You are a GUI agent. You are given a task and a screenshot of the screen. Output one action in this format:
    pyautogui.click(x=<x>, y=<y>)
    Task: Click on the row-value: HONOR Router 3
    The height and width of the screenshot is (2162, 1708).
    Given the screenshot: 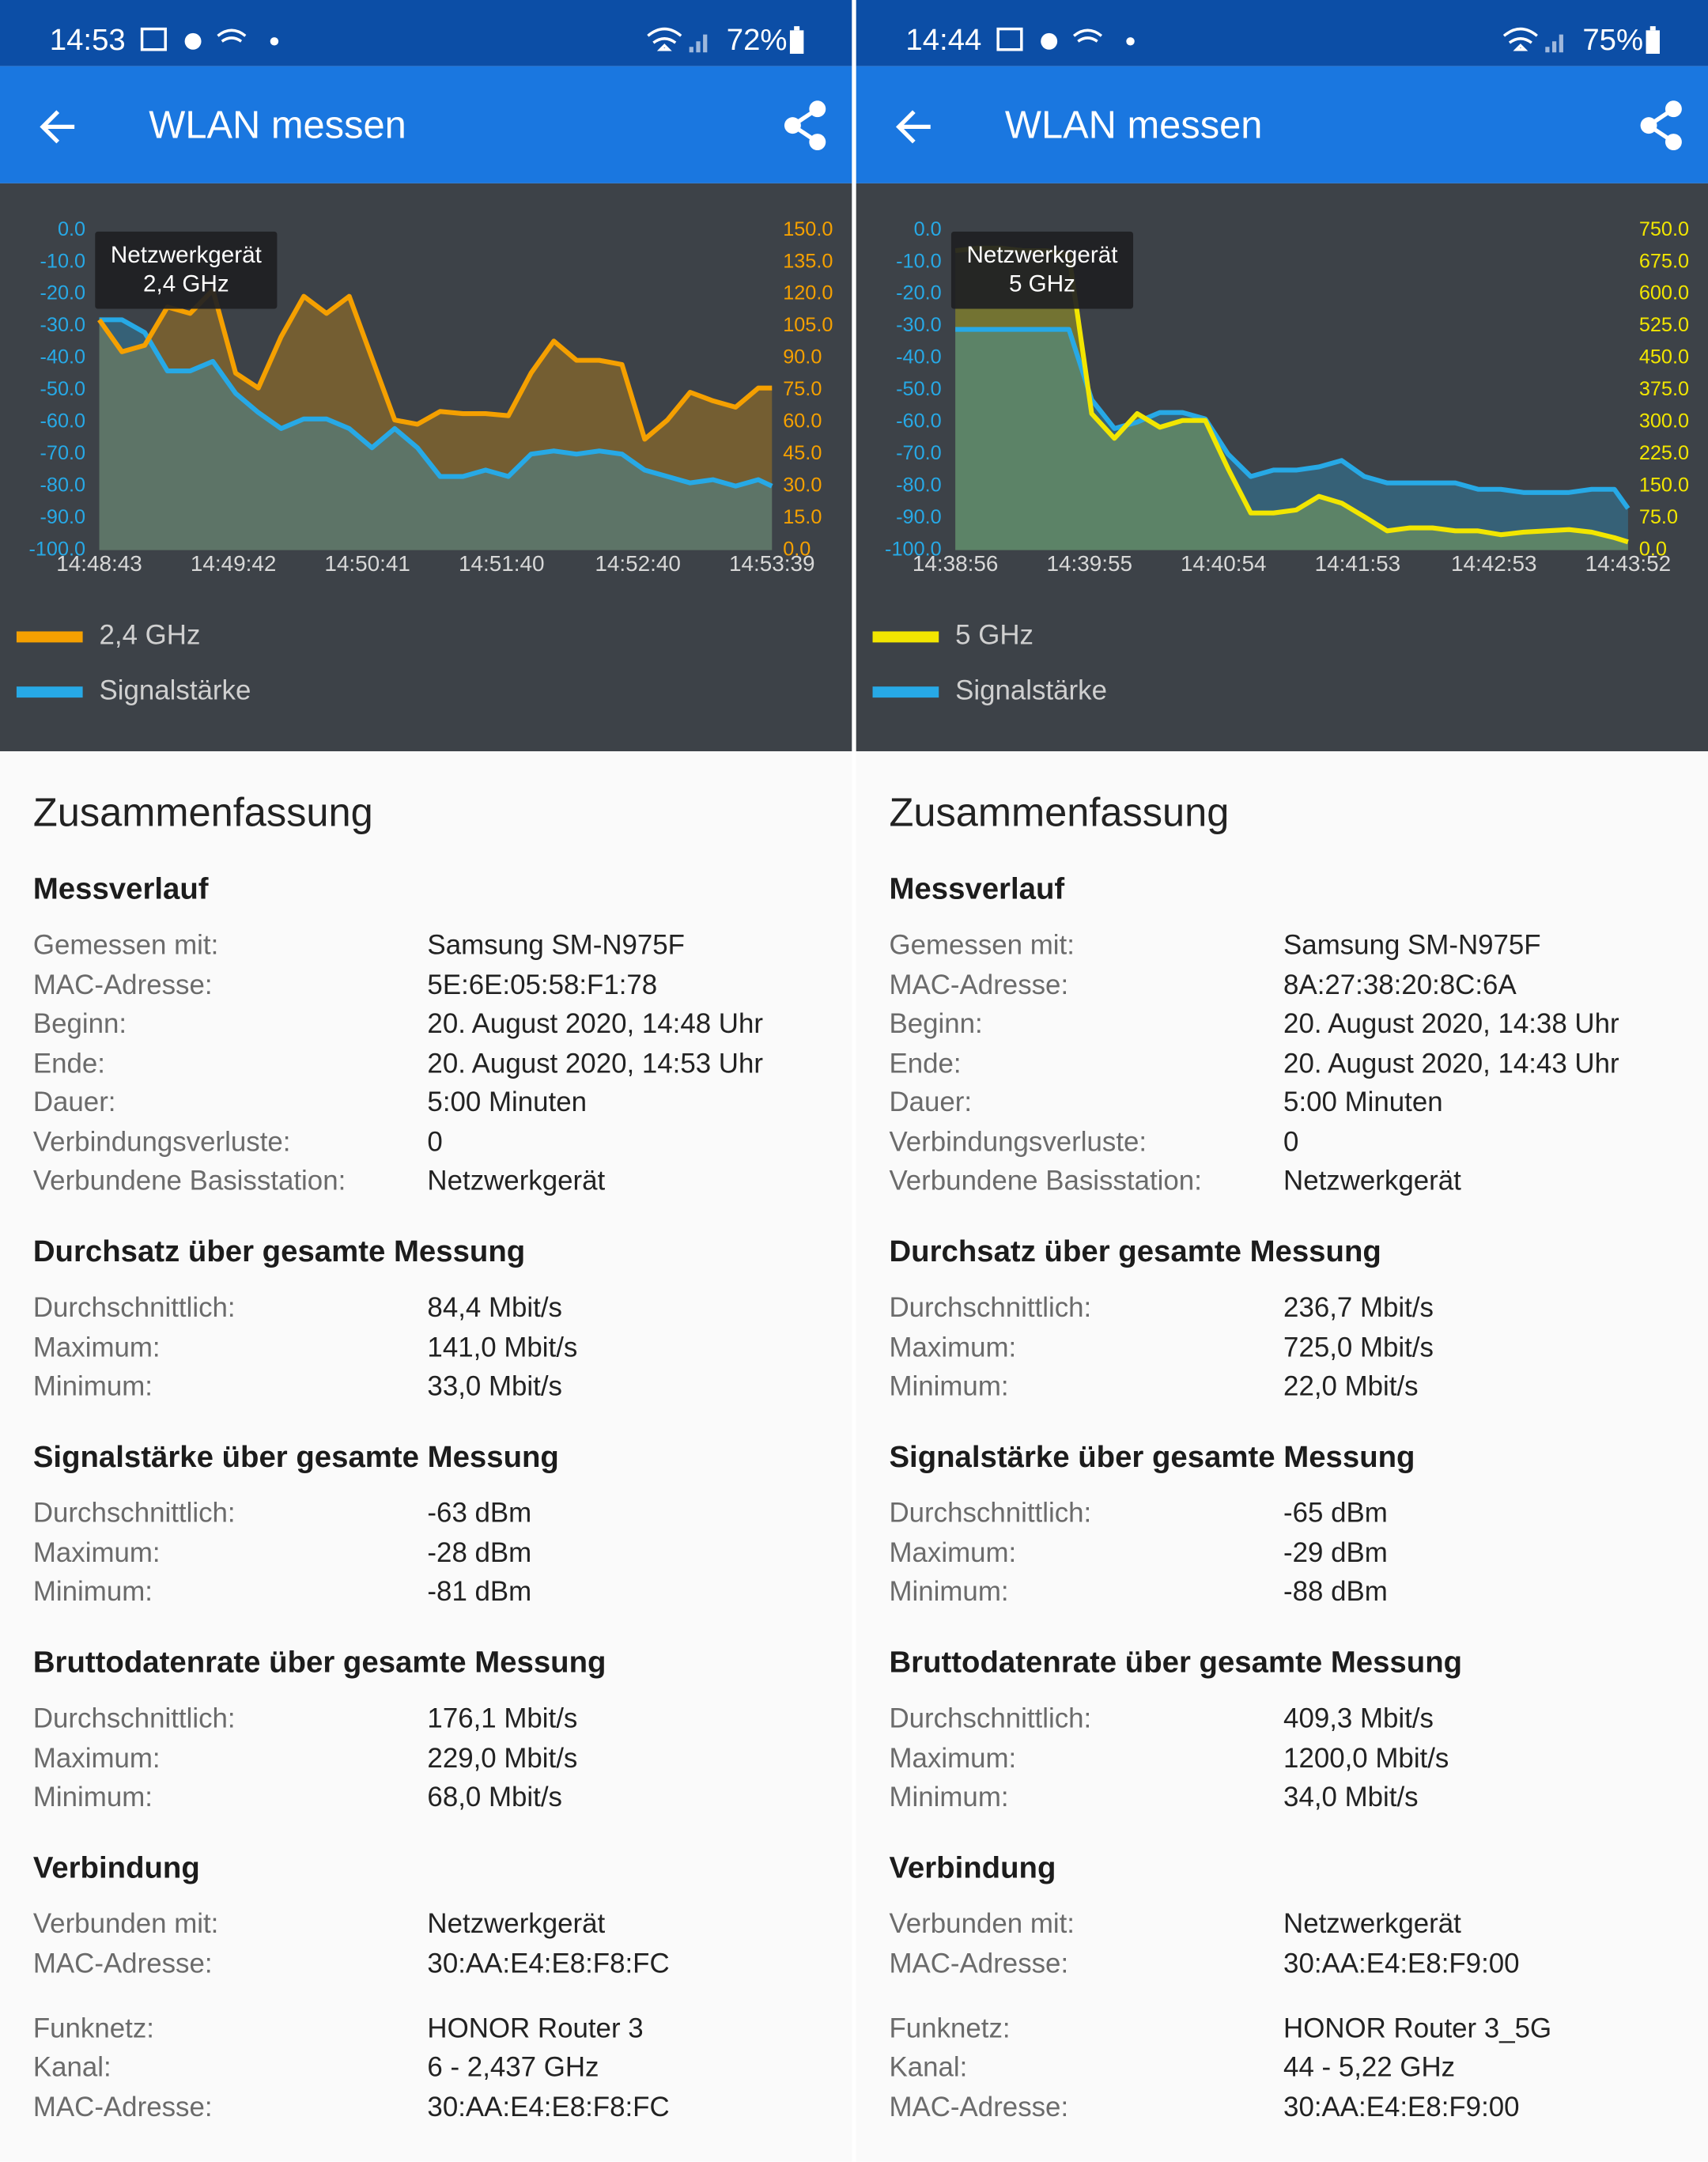 What is the action you would take?
    pyautogui.click(x=536, y=2029)
    